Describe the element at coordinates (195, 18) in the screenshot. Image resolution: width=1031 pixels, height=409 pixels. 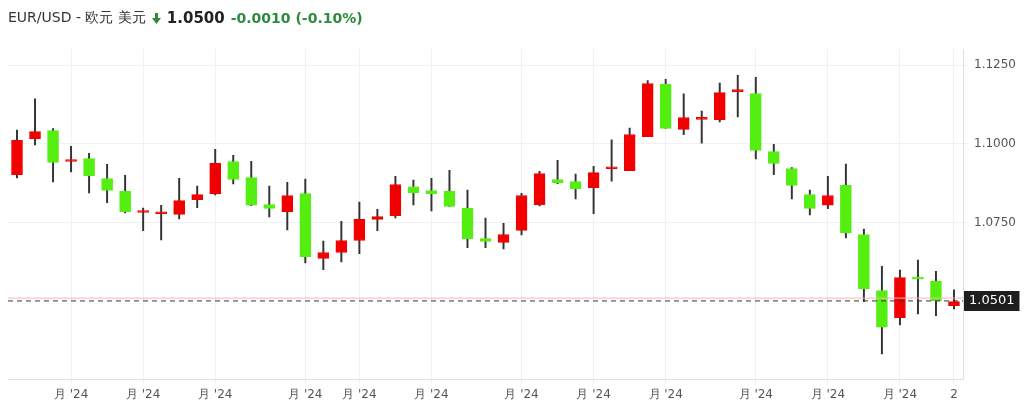
I see `text: 1.0500` at that location.